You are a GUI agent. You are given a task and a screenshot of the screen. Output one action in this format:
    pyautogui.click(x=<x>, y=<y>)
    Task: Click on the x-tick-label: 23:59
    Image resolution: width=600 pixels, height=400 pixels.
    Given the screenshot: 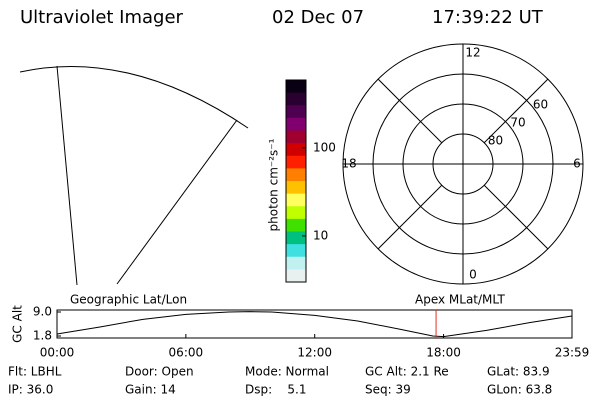 What is the action you would take?
    pyautogui.click(x=572, y=353)
    